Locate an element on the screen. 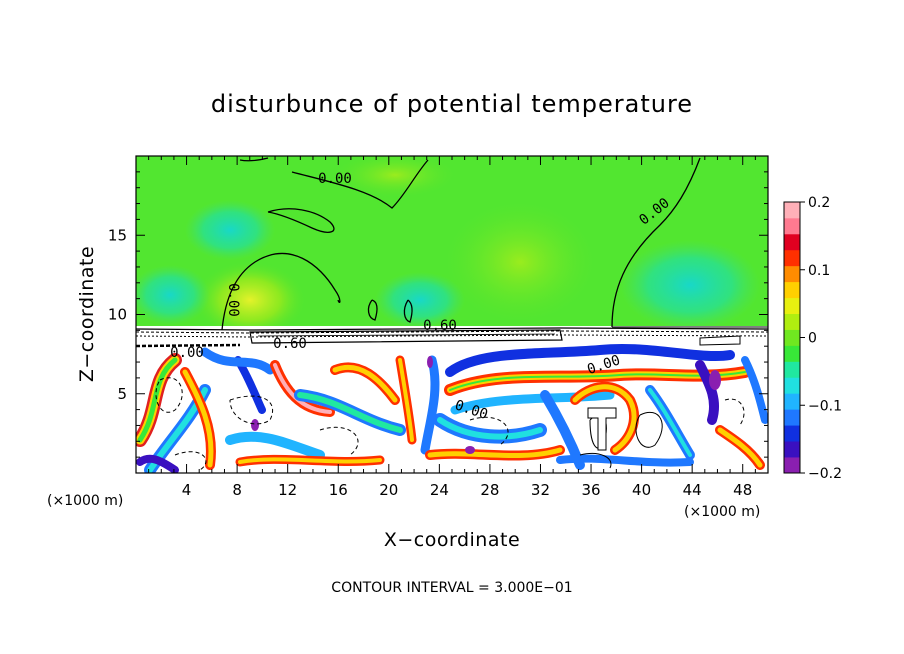  x-tick-label: 20 is located at coordinates (388, 490).